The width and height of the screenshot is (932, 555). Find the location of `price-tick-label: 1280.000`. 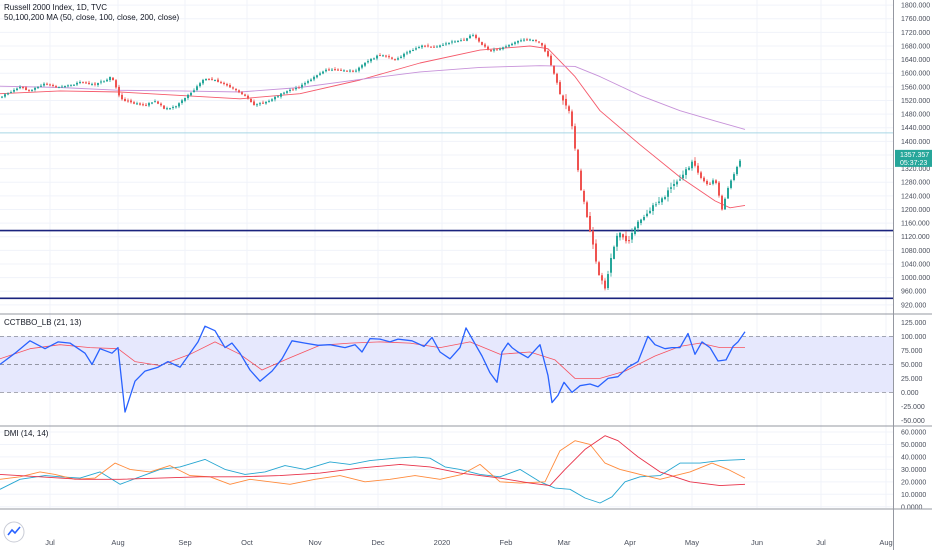

price-tick-label: 1280.000 is located at coordinates (915, 183).